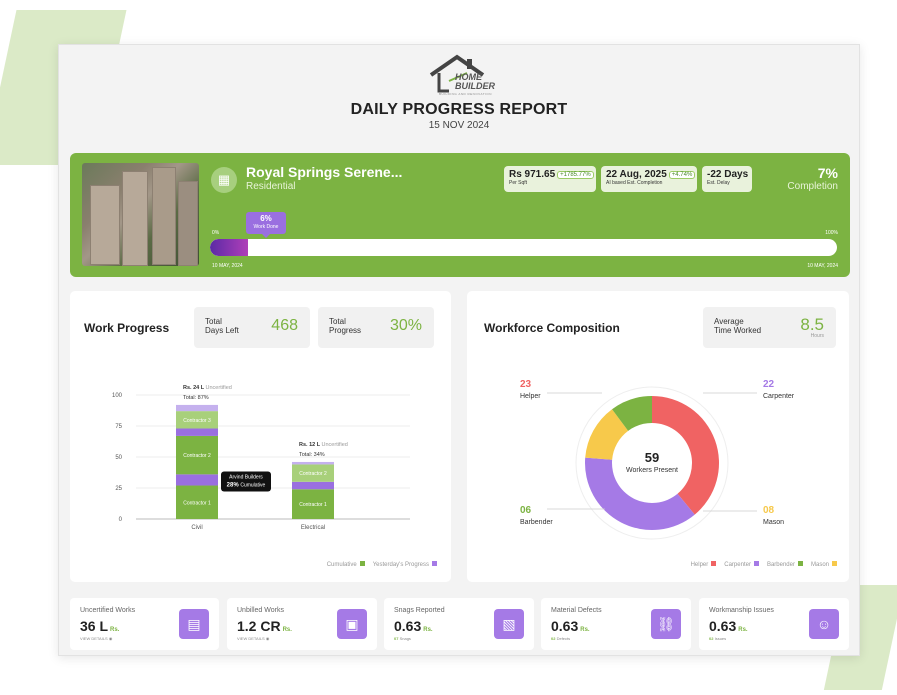  I want to click on card-workmanship-issues: Workmanship Issues 0.63 Rs. 02 Issues ☺, so click(774, 624).